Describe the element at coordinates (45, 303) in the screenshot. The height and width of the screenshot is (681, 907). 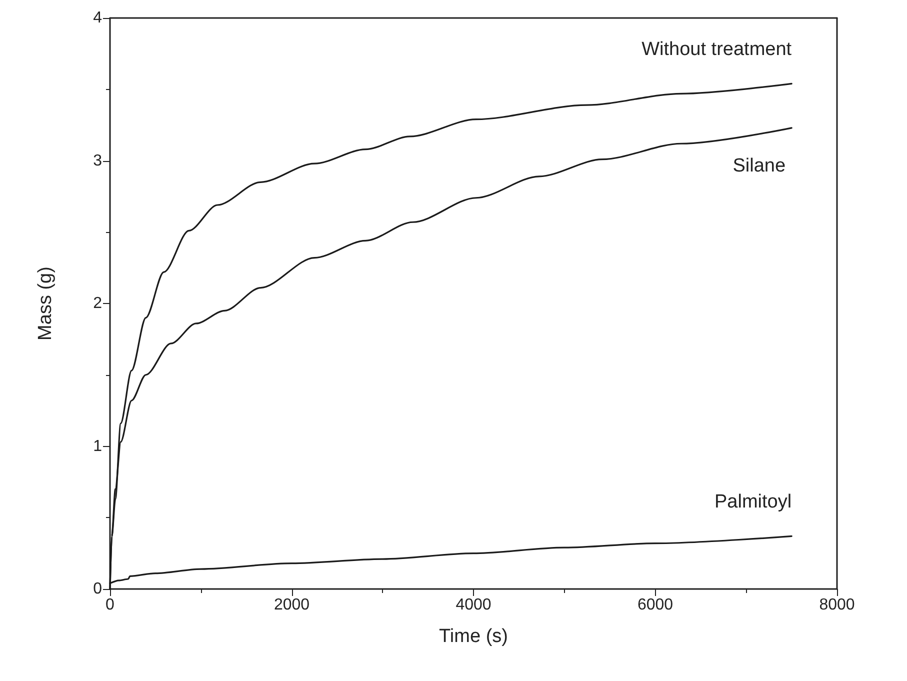
I see `y-axis-title: Mass (g)` at that location.